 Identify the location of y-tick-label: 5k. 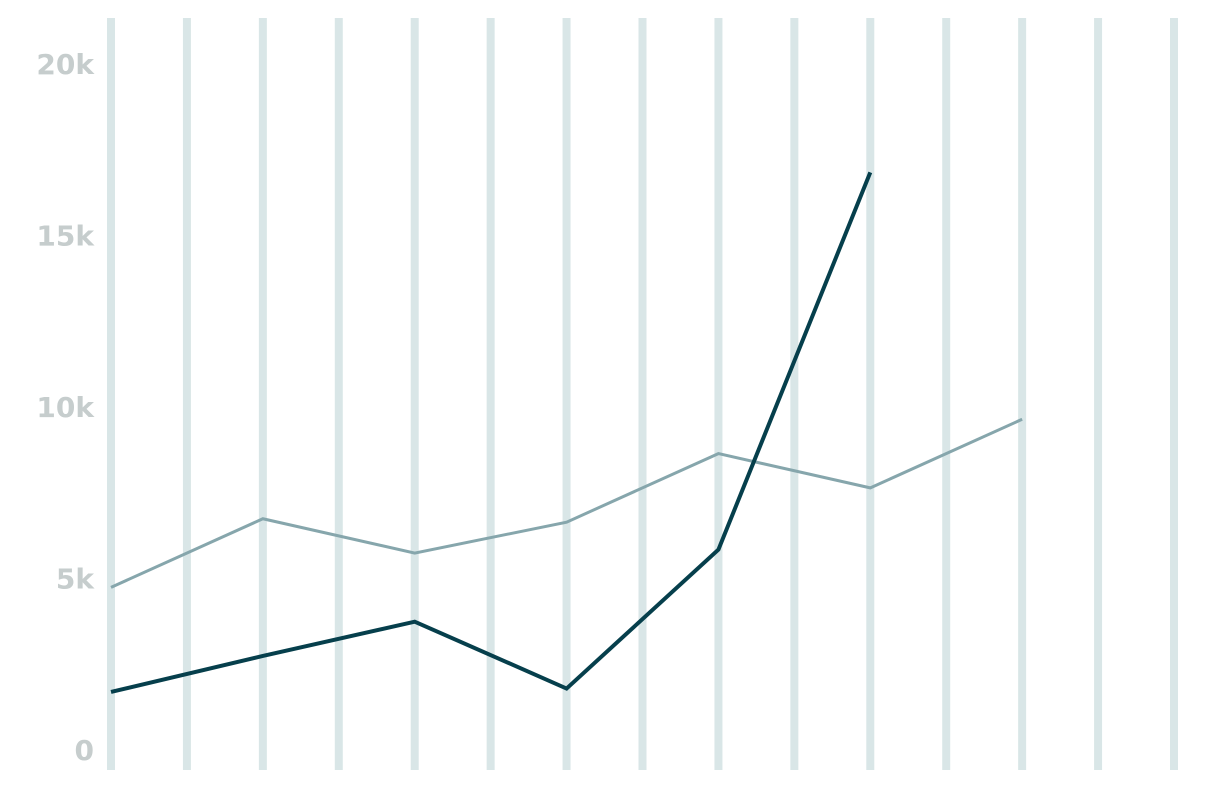
(75, 579).